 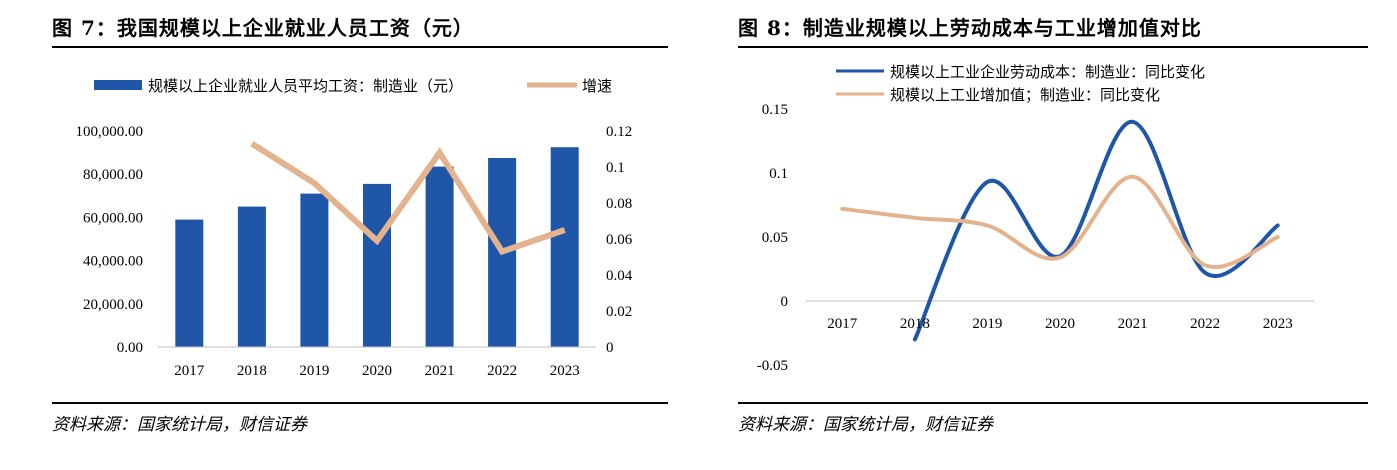 What do you see at coordinates (110, 132) in the screenshot?
I see `left-y-tick: 100,000.00` at bounding box center [110, 132].